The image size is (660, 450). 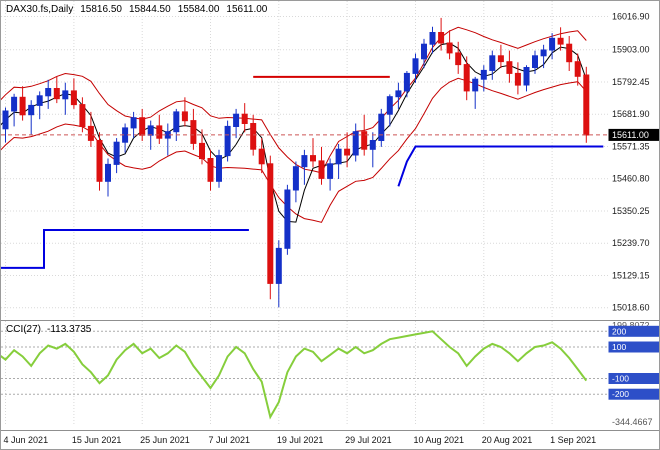 I want to click on current-price-tag, so click(x=633, y=134).